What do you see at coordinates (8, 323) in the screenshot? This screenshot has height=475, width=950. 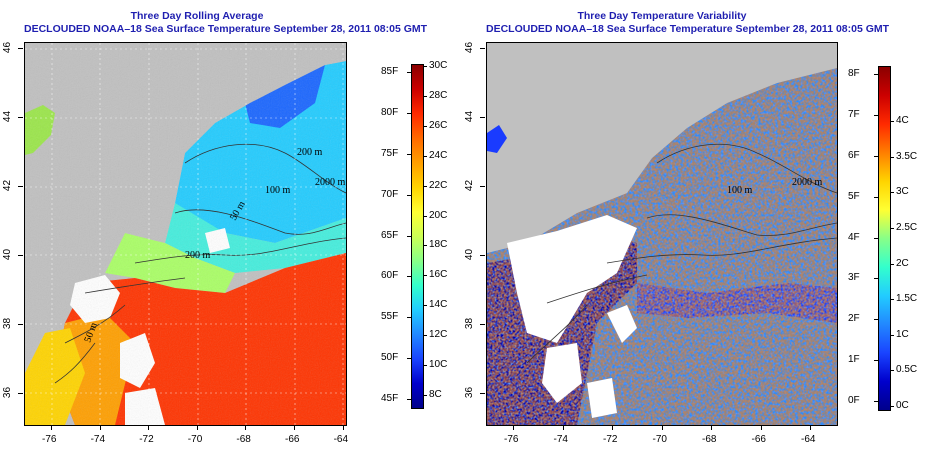 I see `y-tick-label: 38` at bounding box center [8, 323].